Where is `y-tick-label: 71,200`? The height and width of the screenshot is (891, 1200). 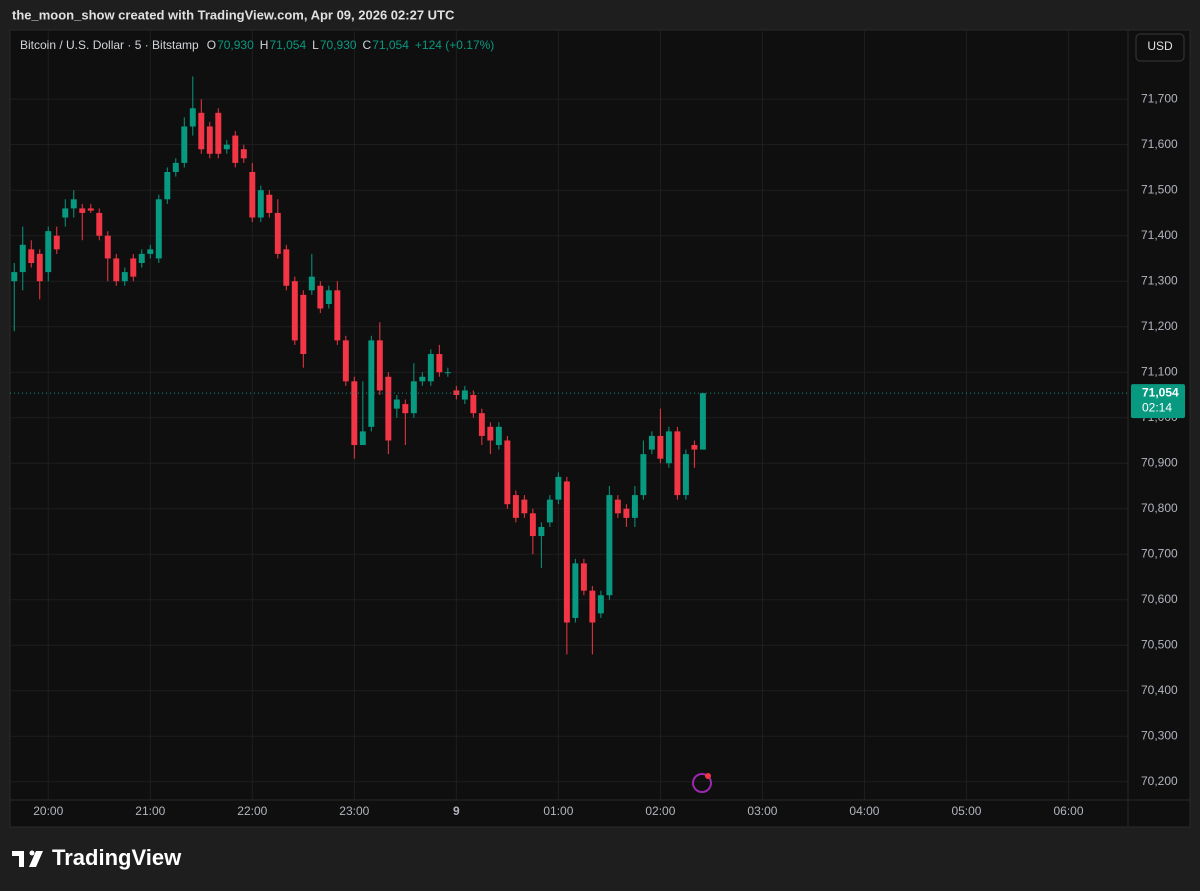 y-tick-label: 71,200 is located at coordinates (1159, 326).